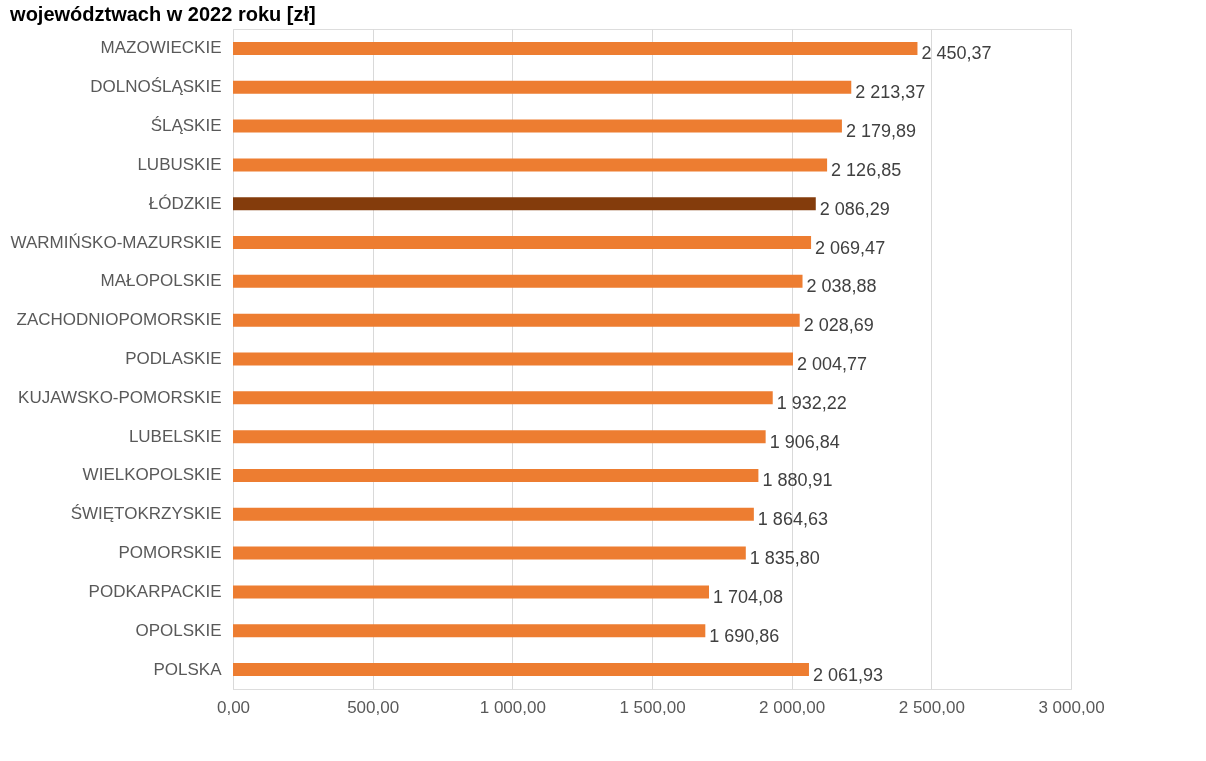 The height and width of the screenshot is (761, 1206). I want to click on x-tick-label: 1 000,00, so click(512, 707).